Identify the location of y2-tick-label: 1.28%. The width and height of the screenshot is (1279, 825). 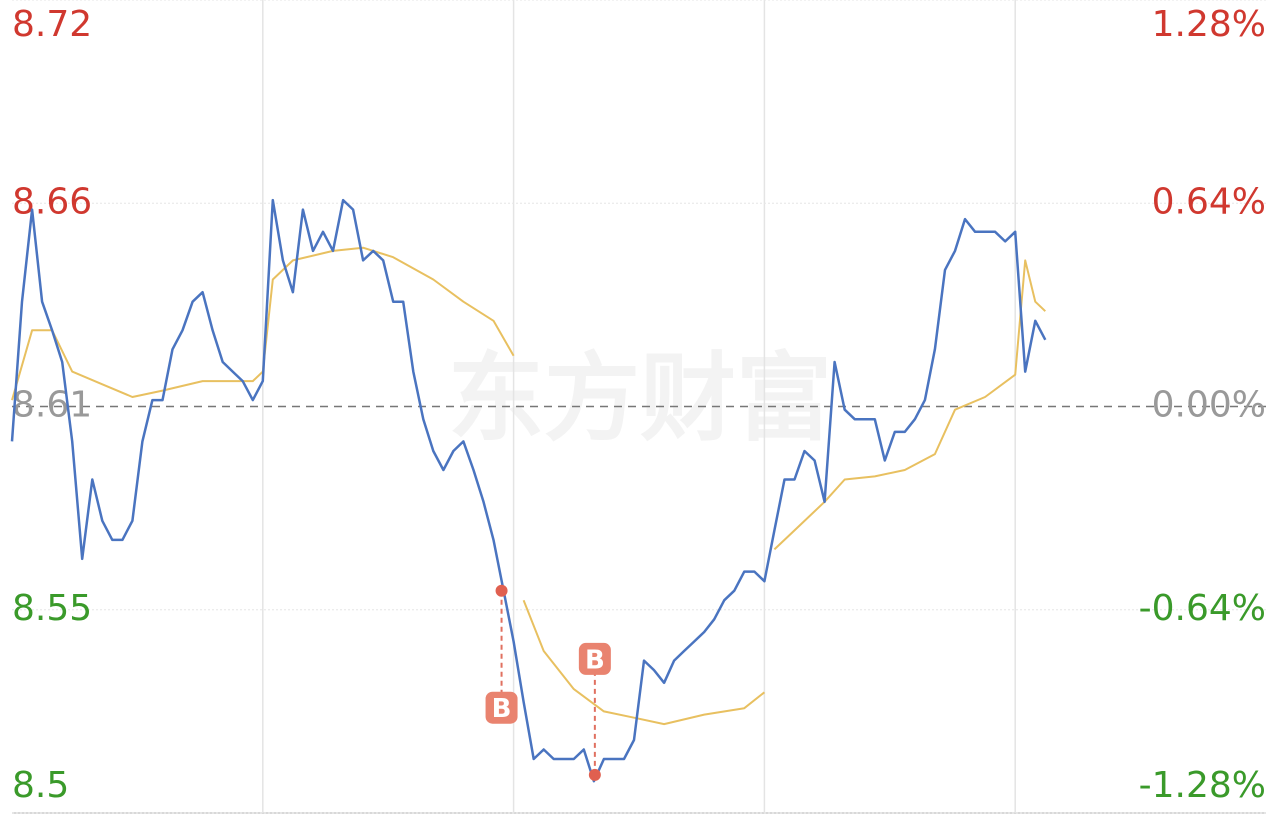
(1209, 24).